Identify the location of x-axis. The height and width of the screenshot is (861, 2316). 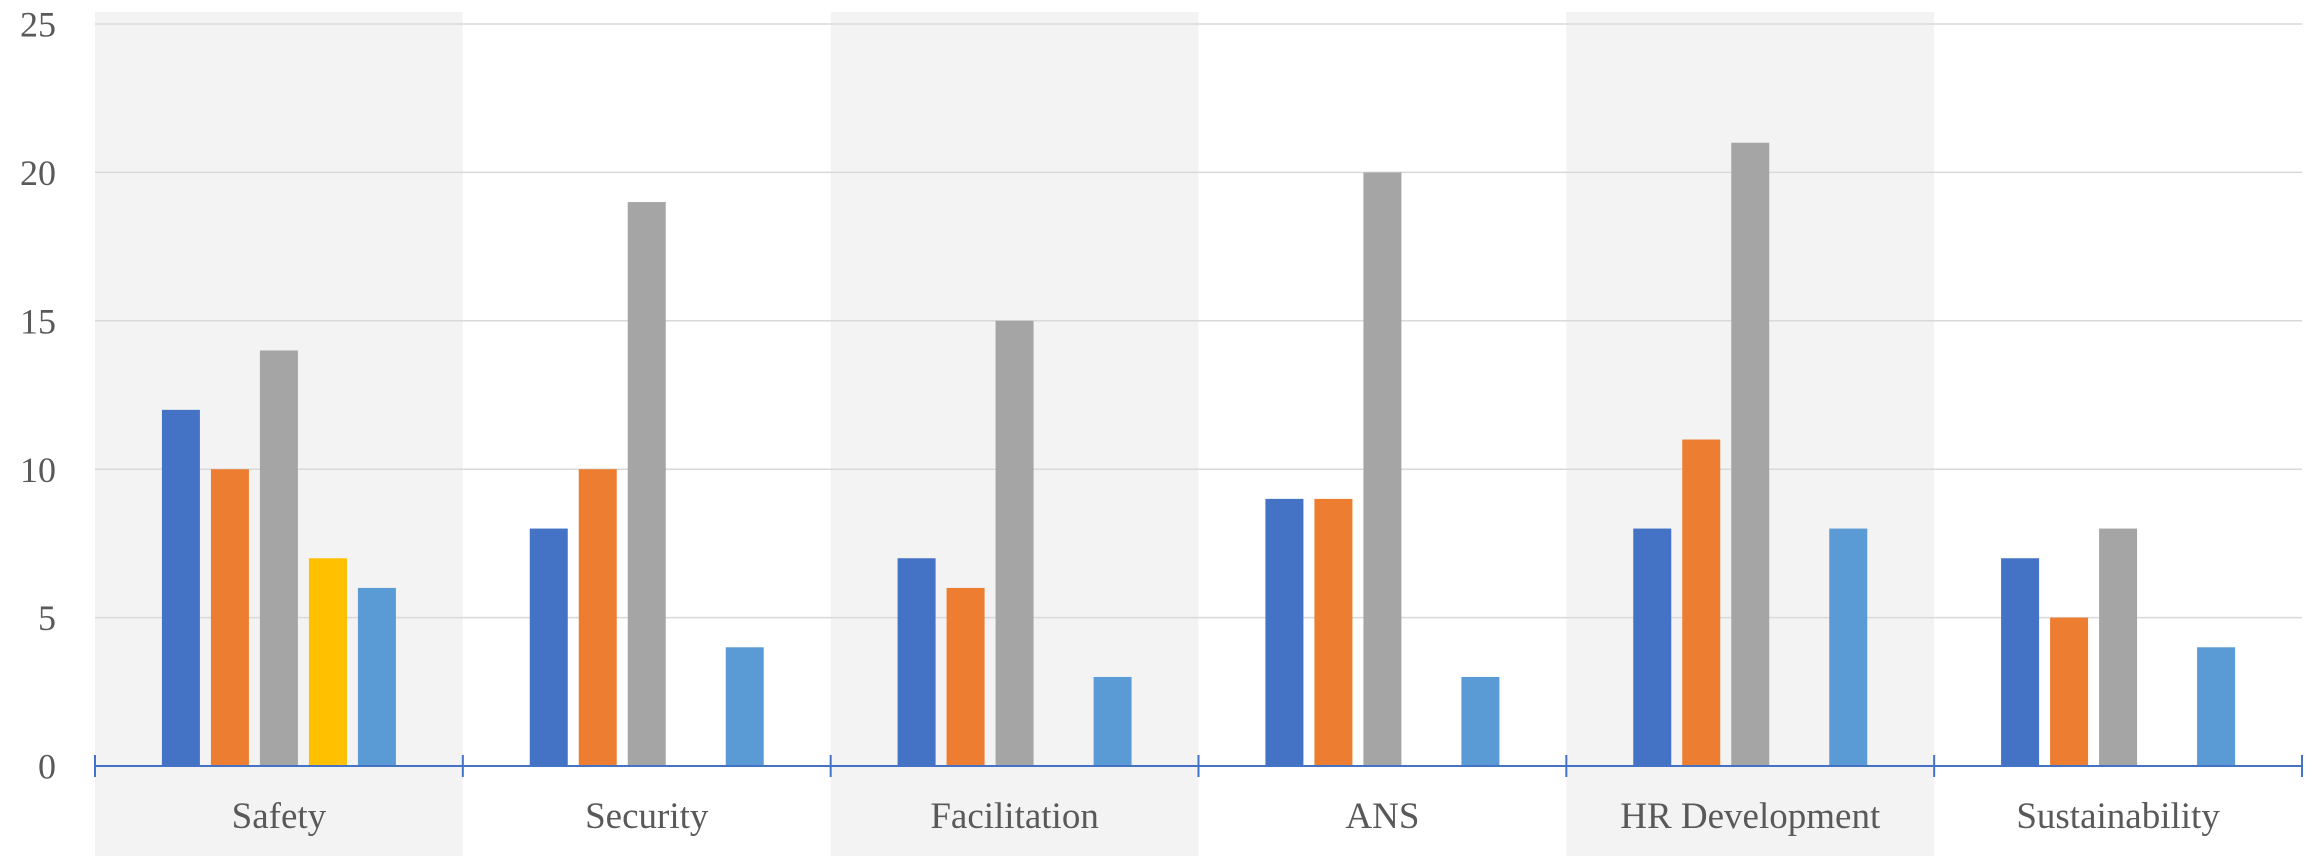
(1198, 766).